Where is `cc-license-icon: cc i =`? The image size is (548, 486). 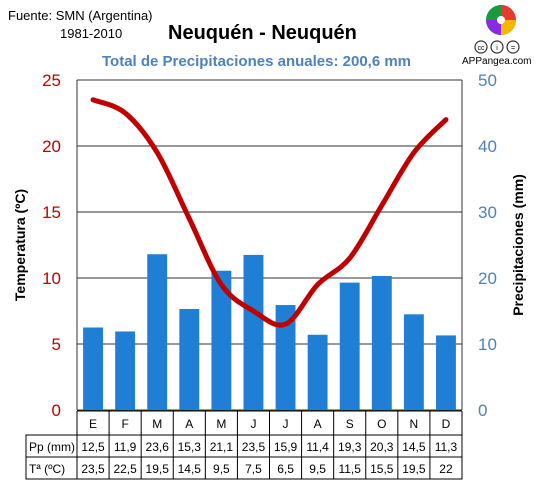
cc-license-icon: cc i = is located at coordinates (497, 47).